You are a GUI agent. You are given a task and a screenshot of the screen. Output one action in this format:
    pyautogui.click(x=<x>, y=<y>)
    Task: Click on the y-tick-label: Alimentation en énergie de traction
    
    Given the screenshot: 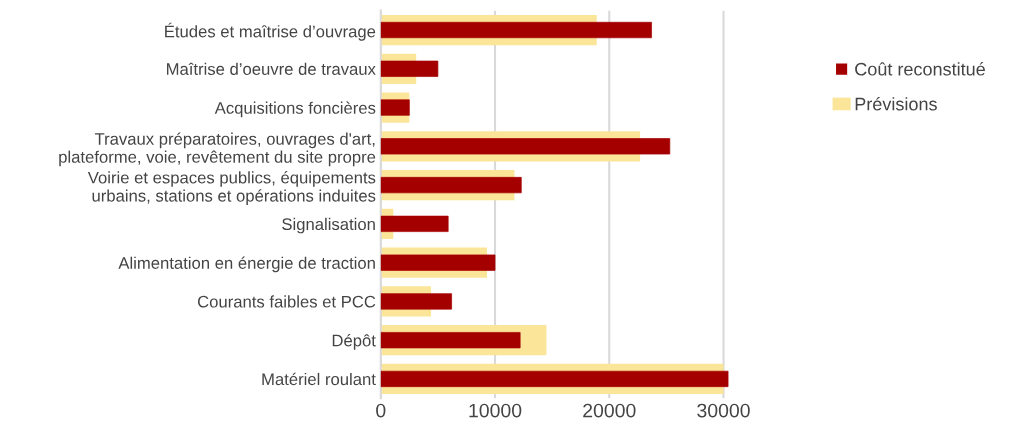 What is the action you would take?
    pyautogui.click(x=246, y=264)
    